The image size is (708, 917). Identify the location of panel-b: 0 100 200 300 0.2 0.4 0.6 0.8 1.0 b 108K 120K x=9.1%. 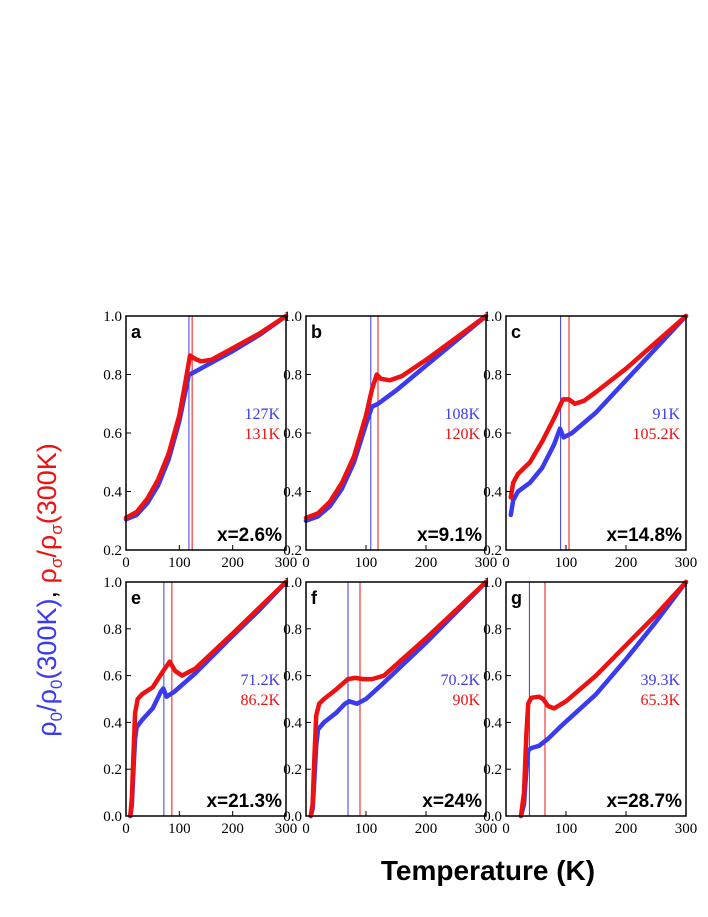
(390, 440).